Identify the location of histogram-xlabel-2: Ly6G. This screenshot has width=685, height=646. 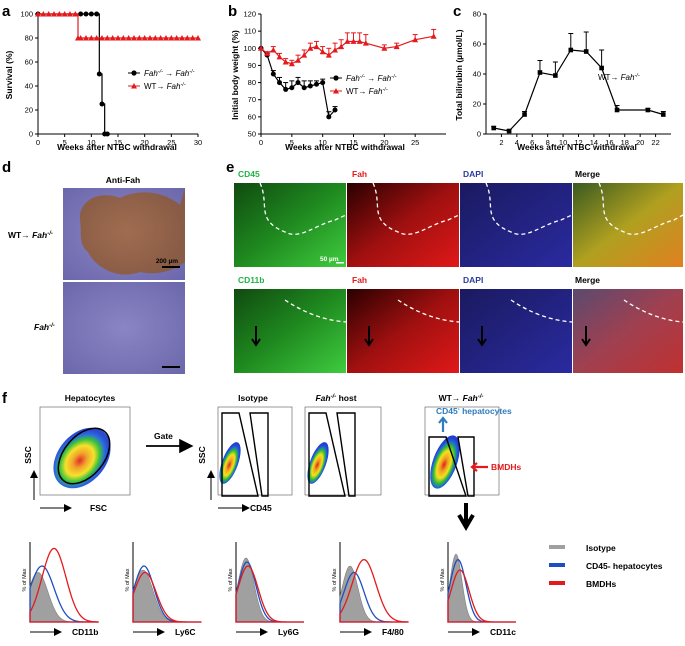
(288, 632).